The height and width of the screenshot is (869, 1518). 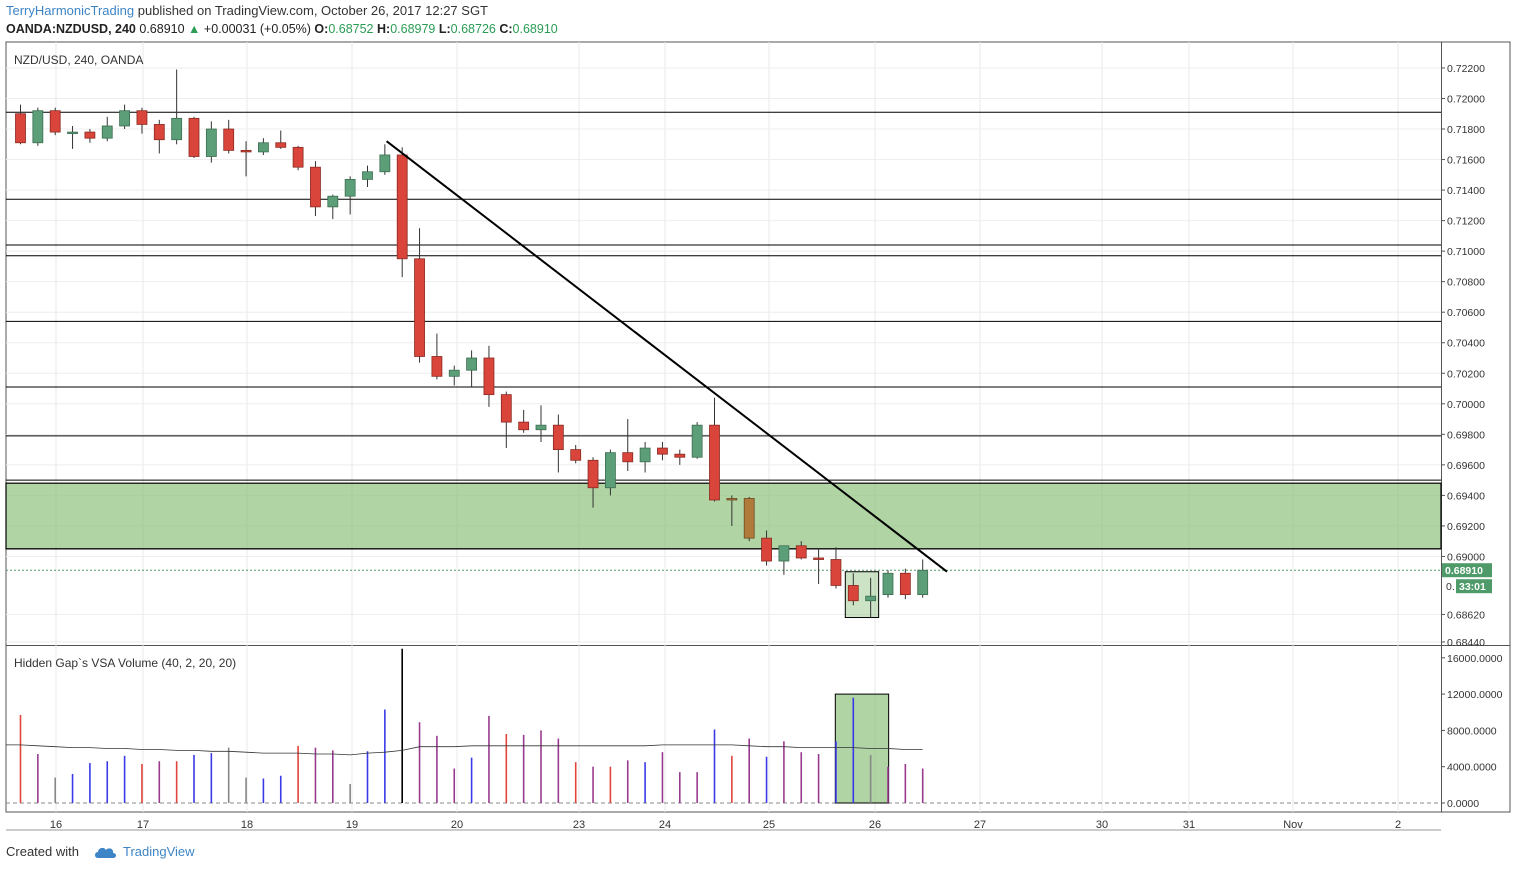 What do you see at coordinates (1464, 571) in the screenshot?
I see `last-price-badge-label: 0.68910` at bounding box center [1464, 571].